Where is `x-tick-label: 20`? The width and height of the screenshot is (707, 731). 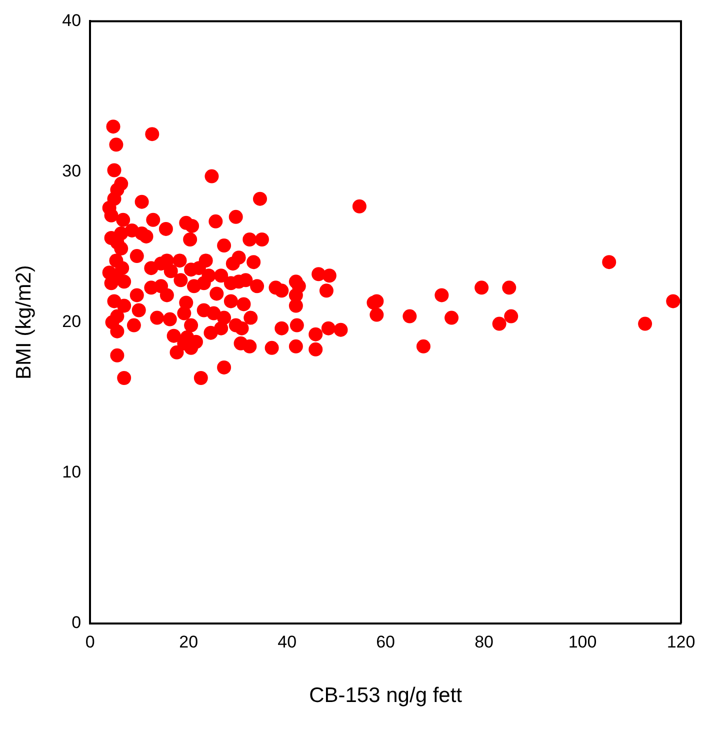 x-tick-label: 20 is located at coordinates (188, 642).